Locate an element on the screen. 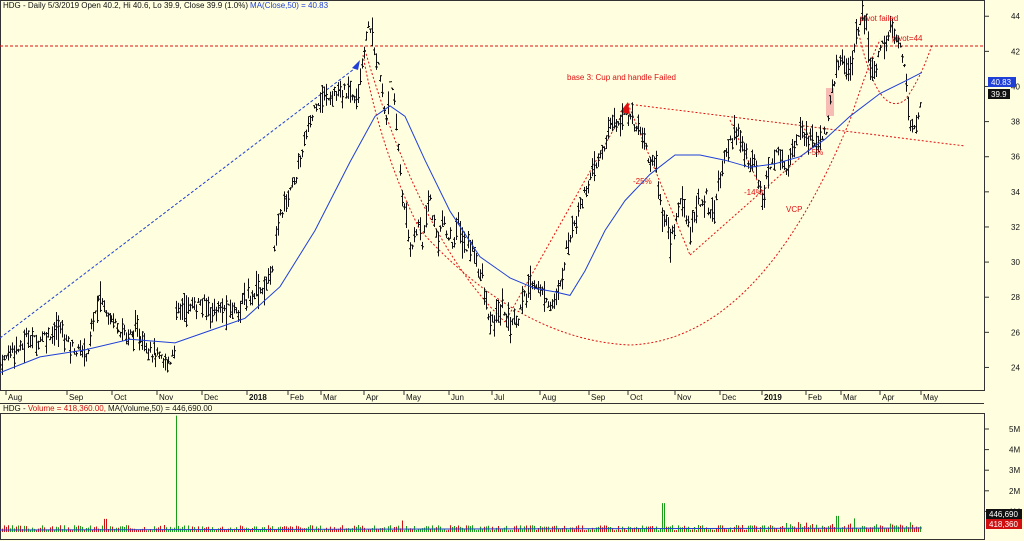 The image size is (1024, 541). base3-rise-line is located at coordinates (566, 213).